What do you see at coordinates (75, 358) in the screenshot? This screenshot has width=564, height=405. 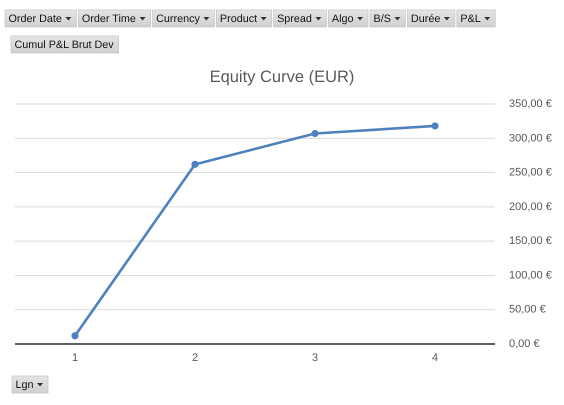 I see `x-tick-label: 1` at bounding box center [75, 358].